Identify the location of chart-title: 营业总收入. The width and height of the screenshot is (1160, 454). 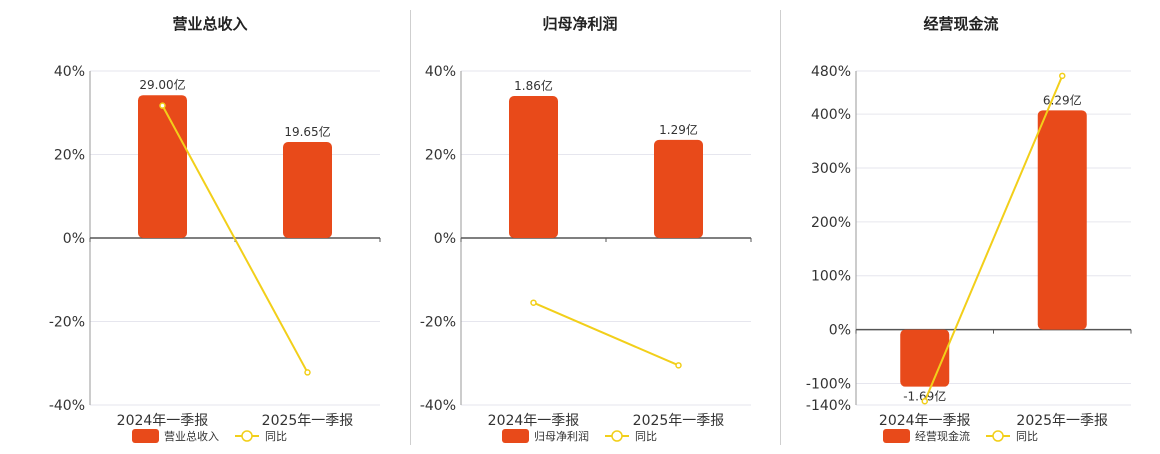
(209, 24).